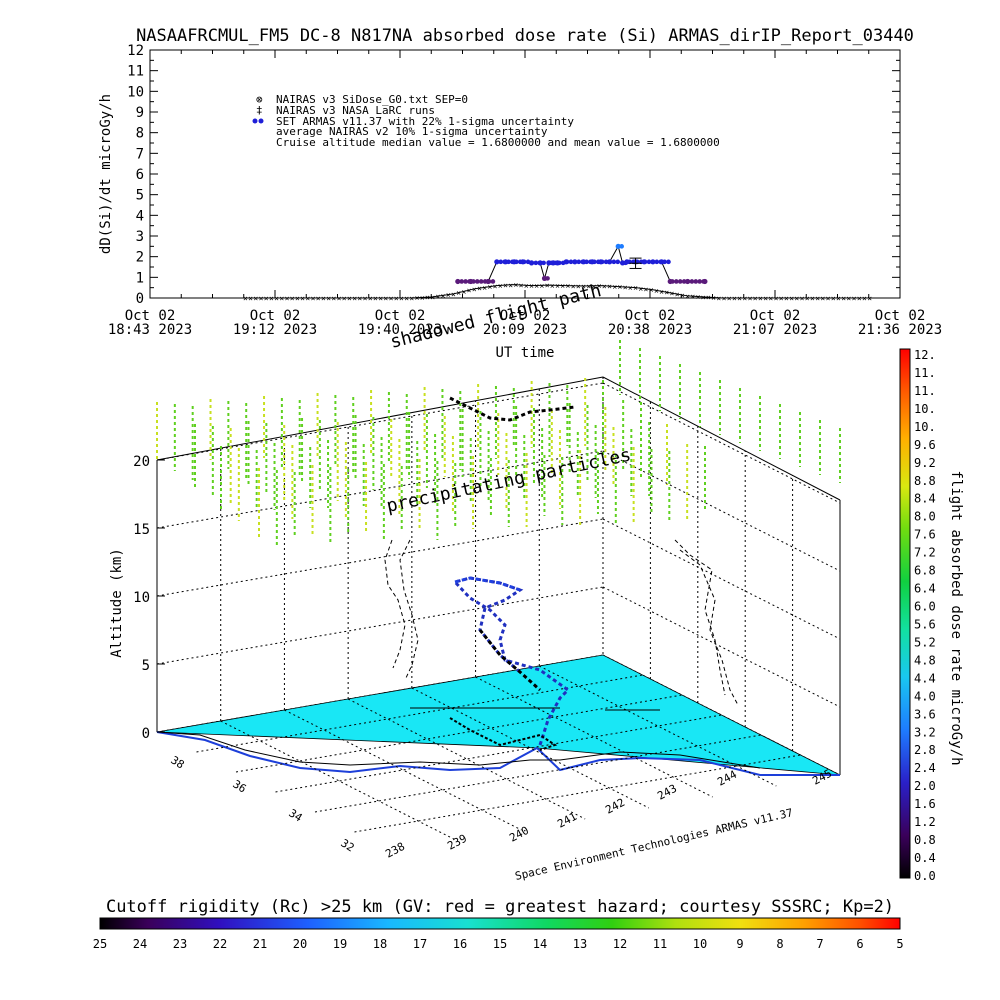  What do you see at coordinates (106, 174) in the screenshot?
I see `top-y-axis-label: dD(Si)/dt microGy/h` at bounding box center [106, 174].